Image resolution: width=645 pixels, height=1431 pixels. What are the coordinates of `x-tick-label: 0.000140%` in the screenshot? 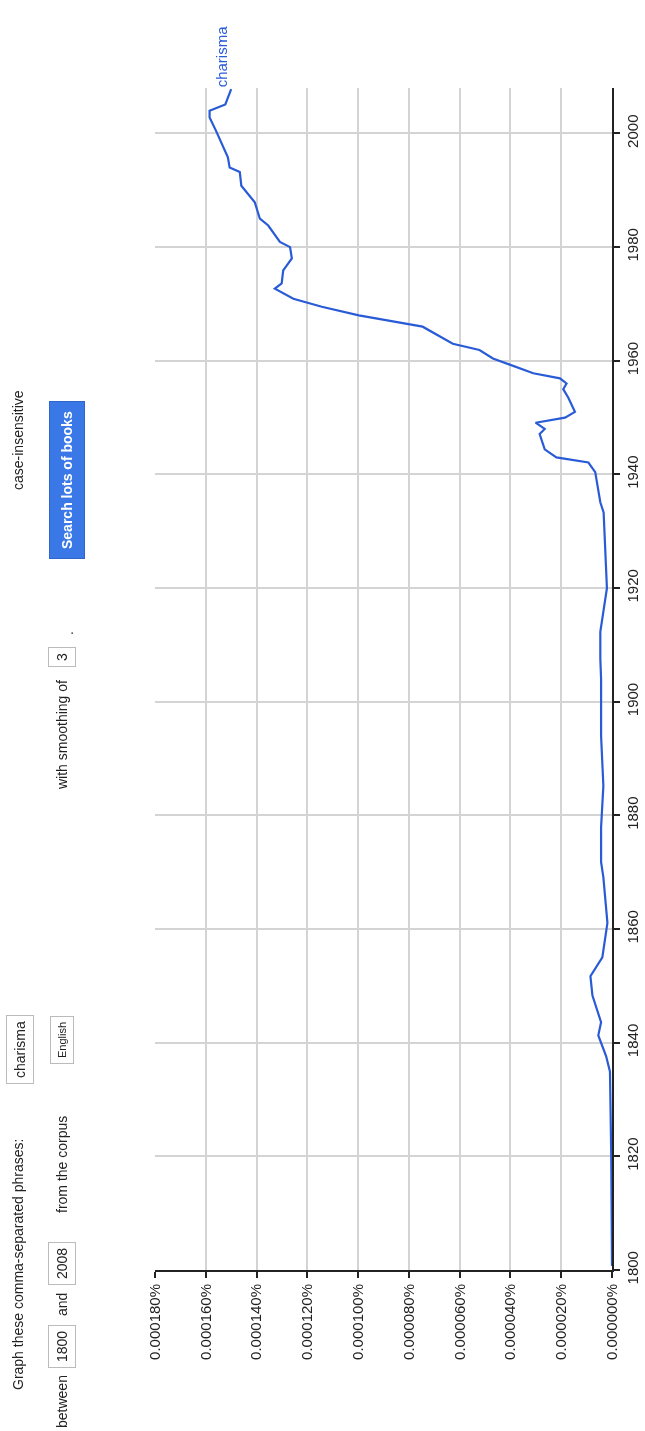 It's located at (256, 1322).